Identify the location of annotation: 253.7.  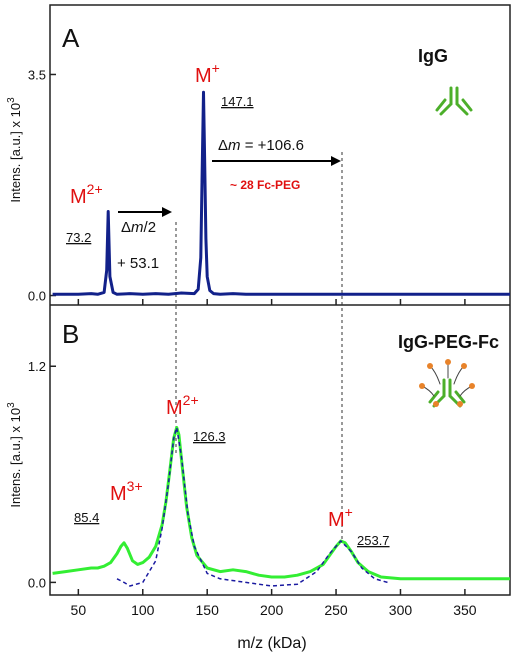
(373, 540).